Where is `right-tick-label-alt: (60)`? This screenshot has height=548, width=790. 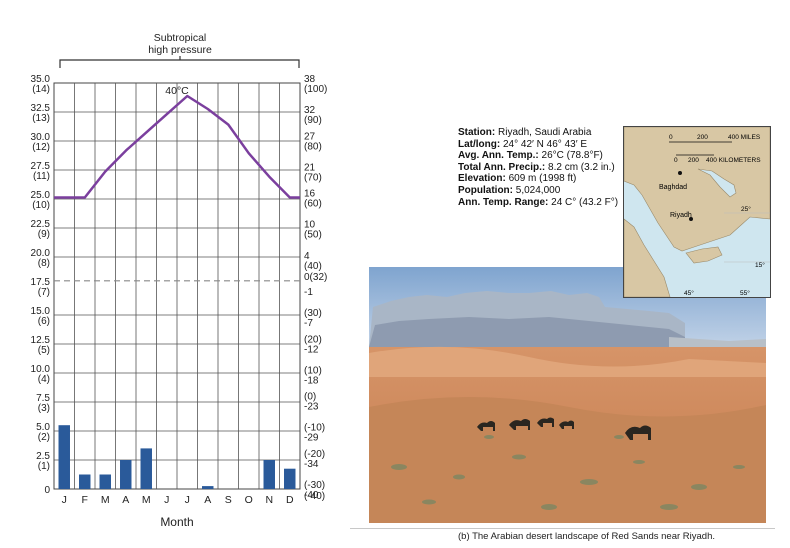 right-tick-label-alt: (60) is located at coordinates (313, 204).